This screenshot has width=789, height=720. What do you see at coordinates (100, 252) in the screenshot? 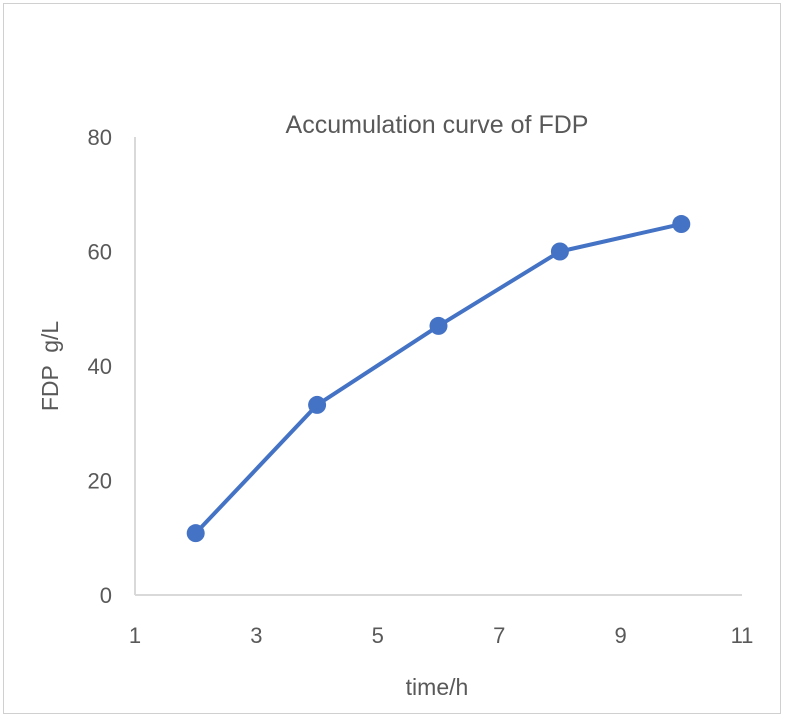
I see `y-tick-label: 60` at bounding box center [100, 252].